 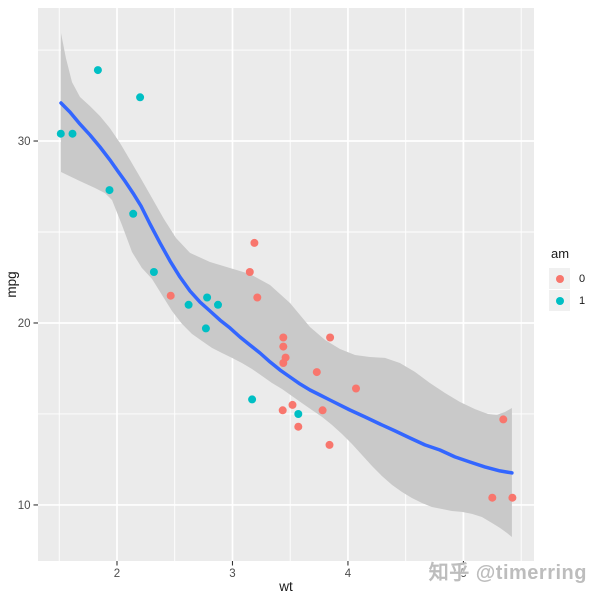 What do you see at coordinates (24, 142) in the screenshot?
I see `y-tick-label: 30` at bounding box center [24, 142].